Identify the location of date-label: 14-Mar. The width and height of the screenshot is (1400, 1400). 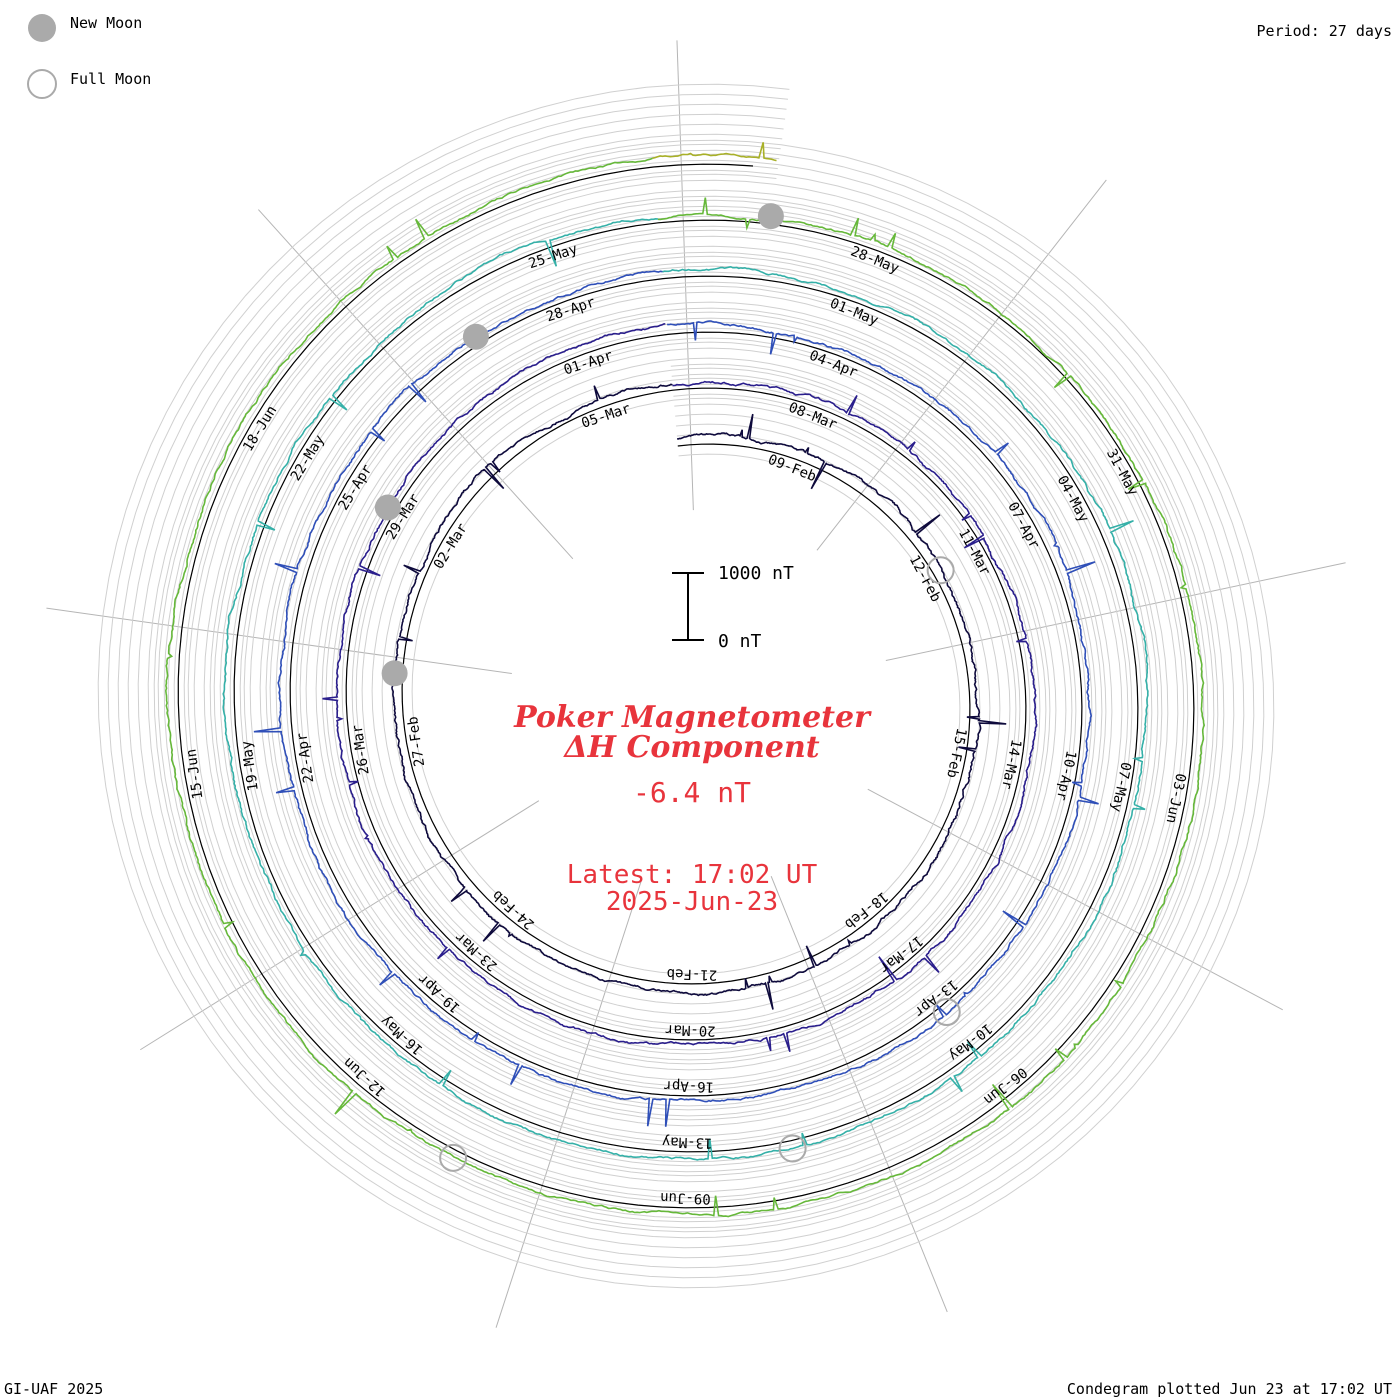
(1011, 764).